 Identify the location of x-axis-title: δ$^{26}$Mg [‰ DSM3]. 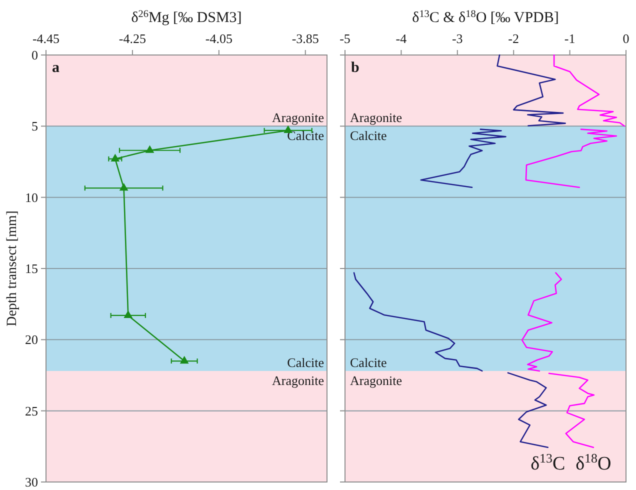
(186, 17).